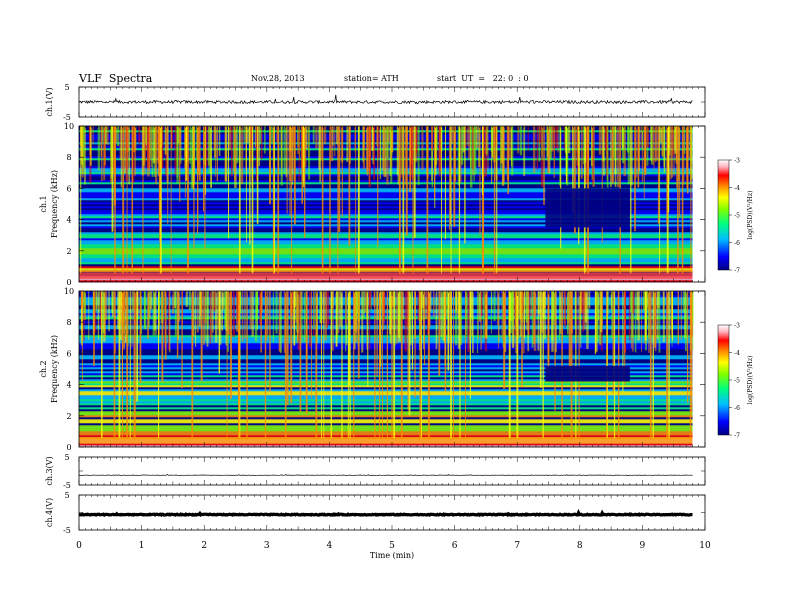 This screenshot has width=792, height=612. Describe the element at coordinates (68, 353) in the screenshot. I see `y-tick-label: 6` at that location.